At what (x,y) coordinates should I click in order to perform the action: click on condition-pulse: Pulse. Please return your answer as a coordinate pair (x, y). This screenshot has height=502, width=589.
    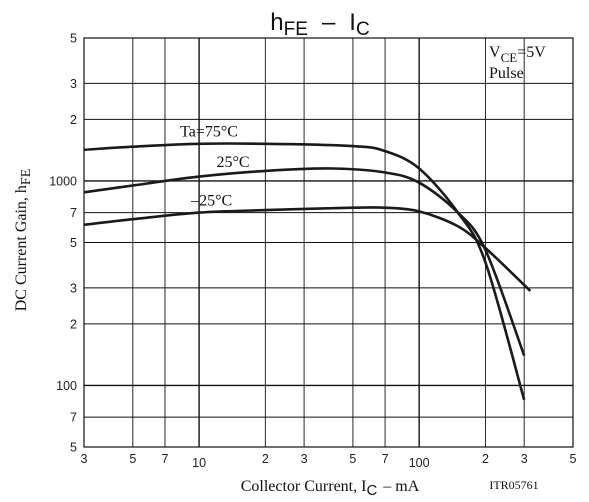
    Looking at the image, I should click on (506, 73).